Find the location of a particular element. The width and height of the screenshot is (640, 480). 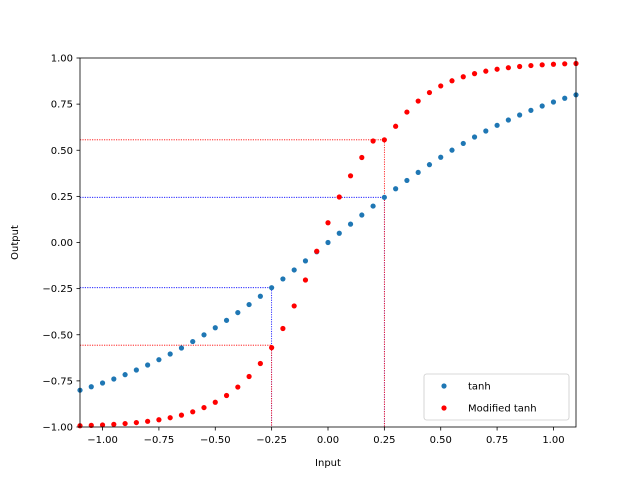

legend-box is located at coordinates (496, 397).